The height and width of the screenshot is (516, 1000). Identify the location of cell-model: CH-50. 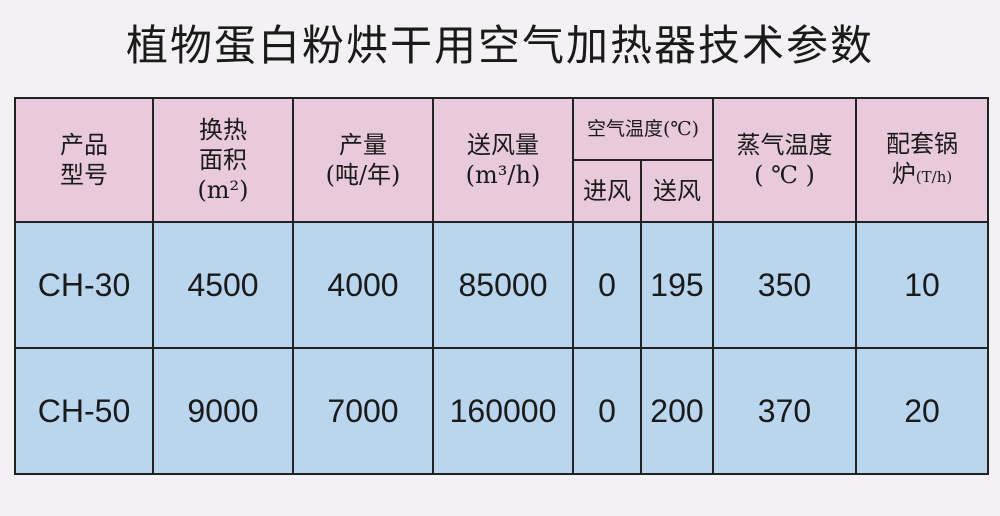
(84, 411).